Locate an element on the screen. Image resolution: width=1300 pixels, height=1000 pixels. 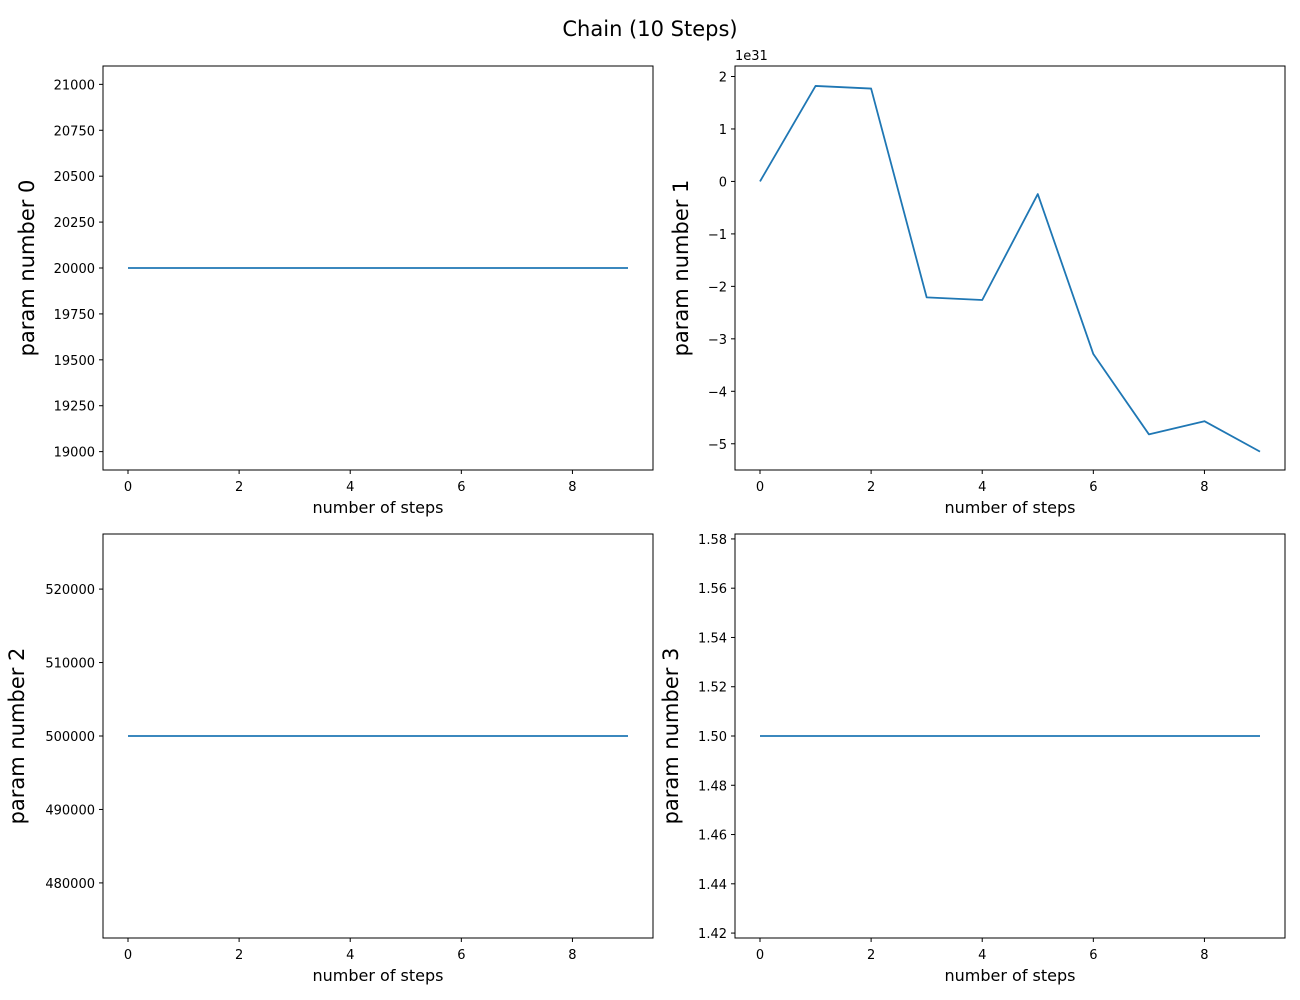
y-tick-label: 1.46 is located at coordinates (712, 836).